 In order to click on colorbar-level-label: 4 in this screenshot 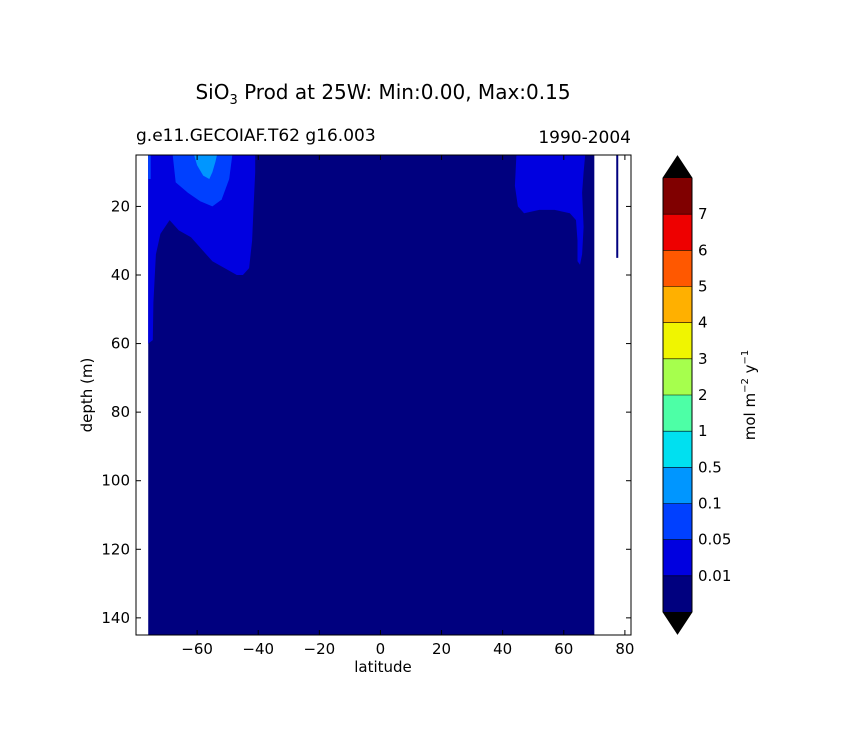, I will do `click(703, 323)`.